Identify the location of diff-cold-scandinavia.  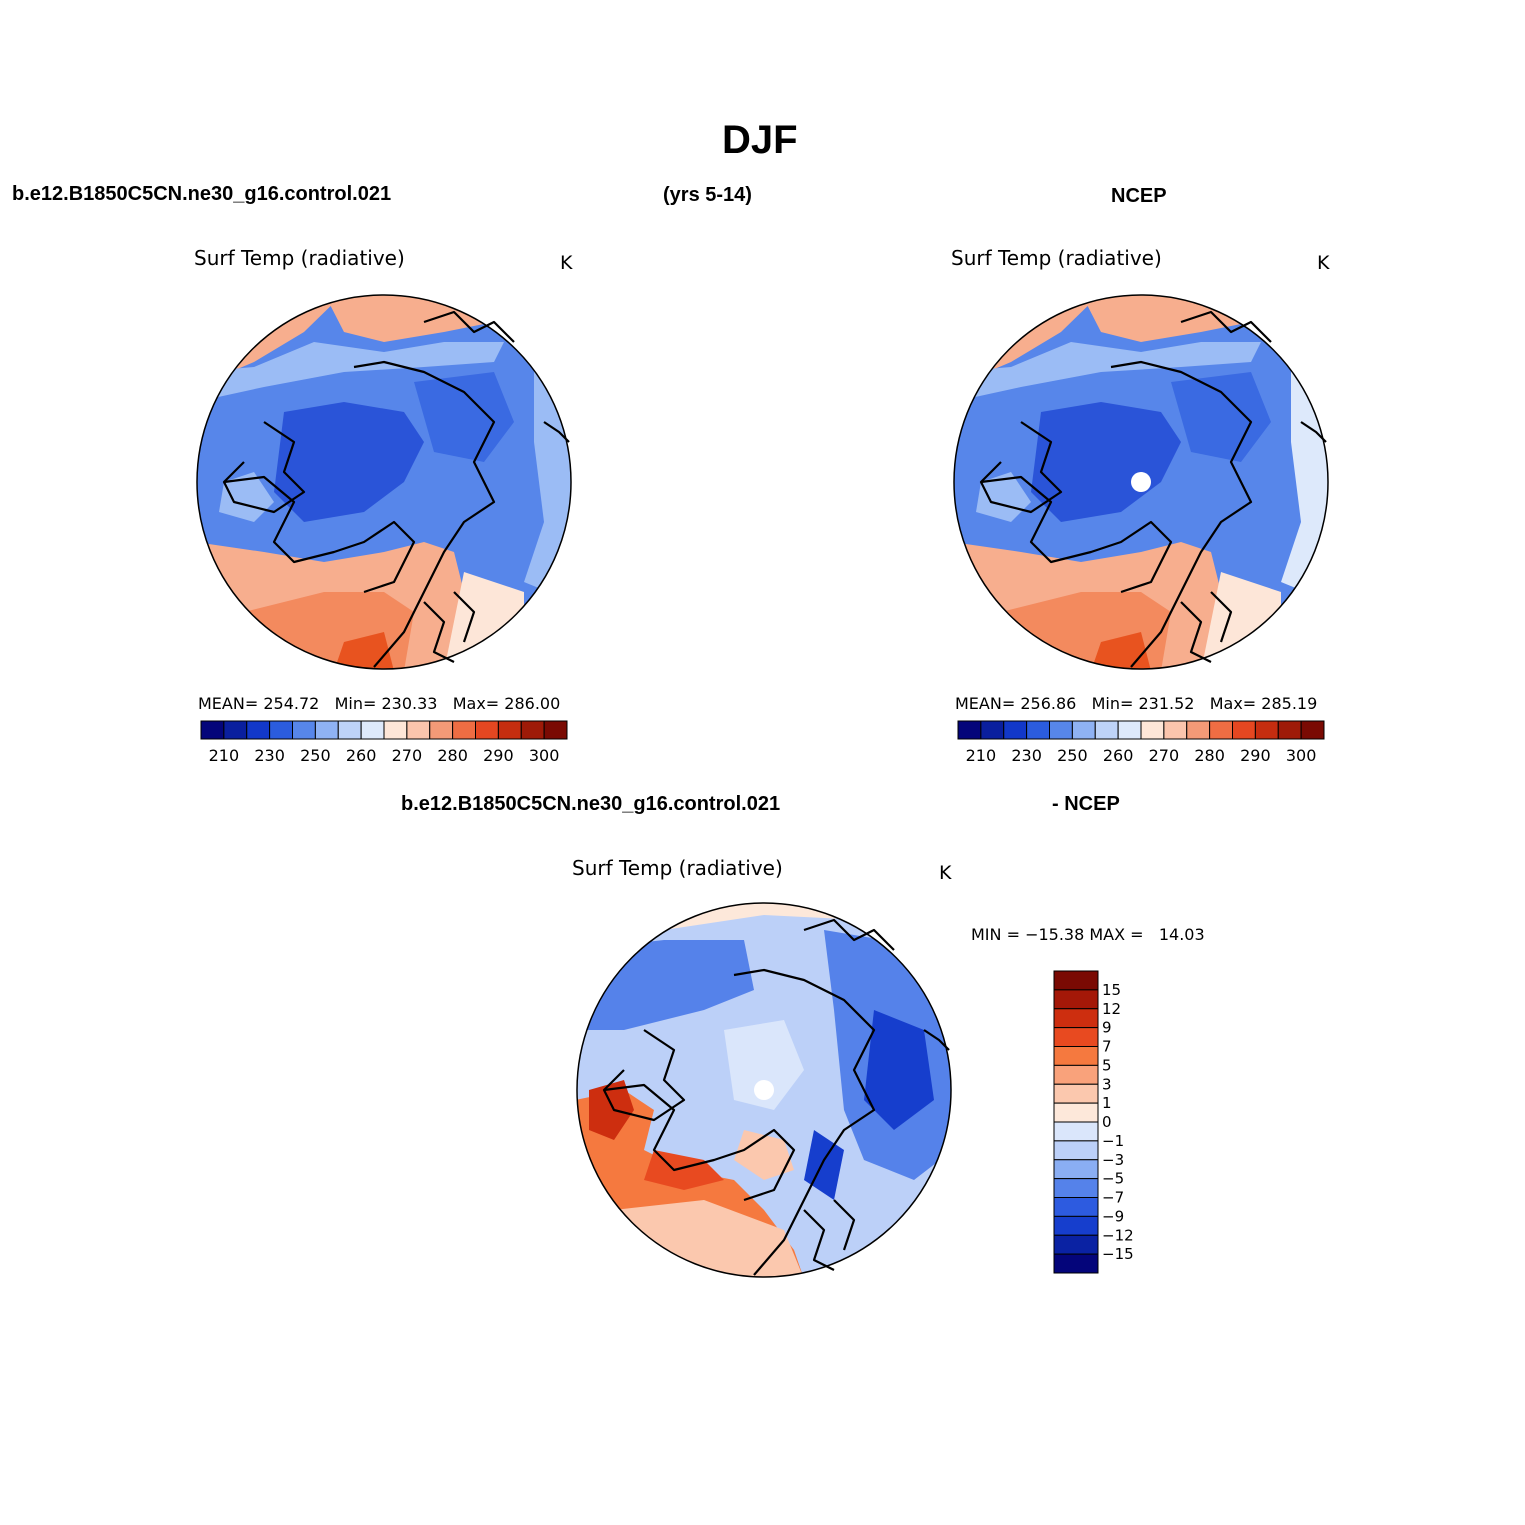
(824, 1165).